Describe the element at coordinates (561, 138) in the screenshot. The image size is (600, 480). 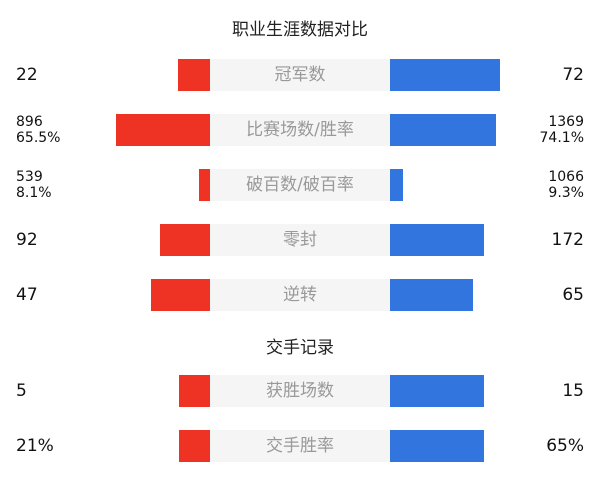
I see `right-value-line: 74.1%` at that location.